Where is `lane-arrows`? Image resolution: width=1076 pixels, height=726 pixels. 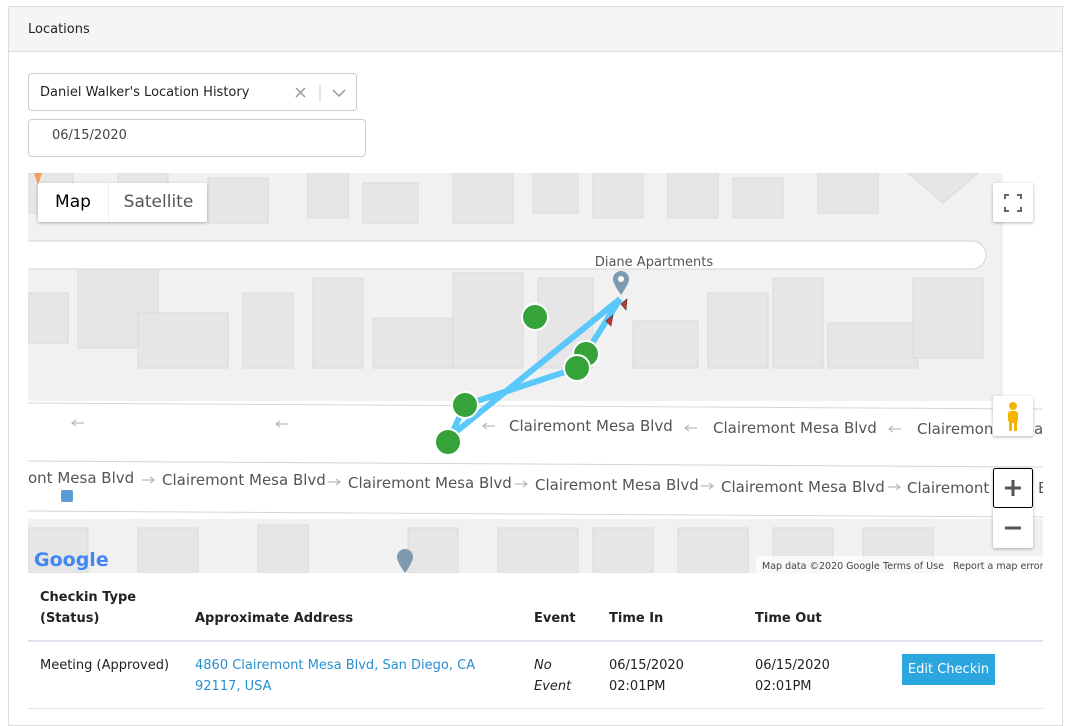 lane-arrows is located at coordinates (486, 455).